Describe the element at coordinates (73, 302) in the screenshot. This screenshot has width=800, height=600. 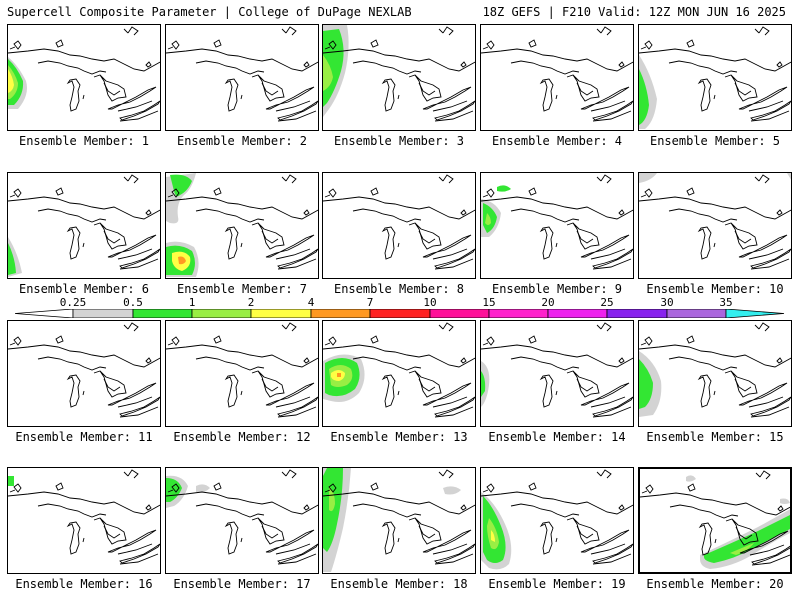
I see `color-scale-tick-label: 0.25` at that location.